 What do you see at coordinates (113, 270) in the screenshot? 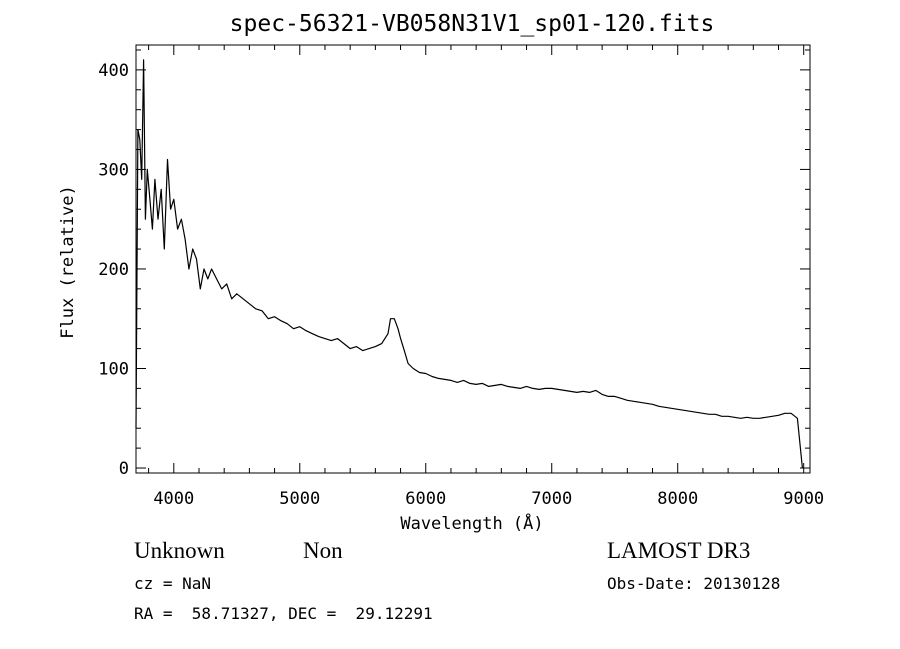
I see `y-tick-label: 200` at bounding box center [113, 270].